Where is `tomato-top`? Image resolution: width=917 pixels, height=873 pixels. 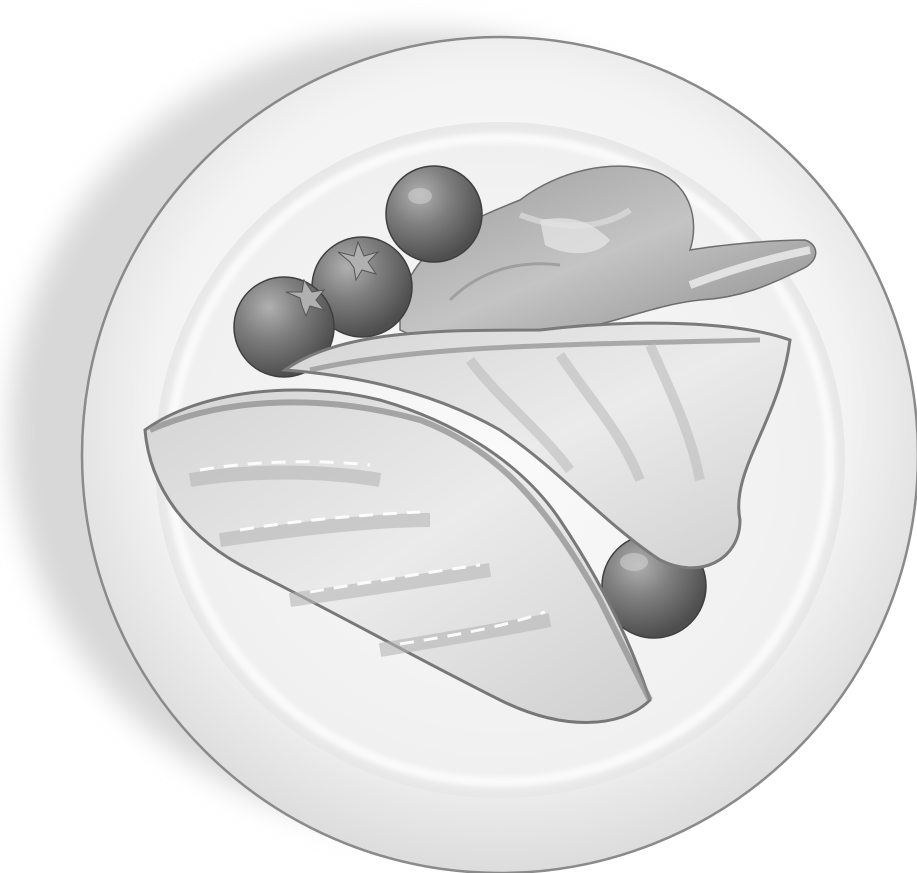
tomato-top is located at coordinates (434, 214).